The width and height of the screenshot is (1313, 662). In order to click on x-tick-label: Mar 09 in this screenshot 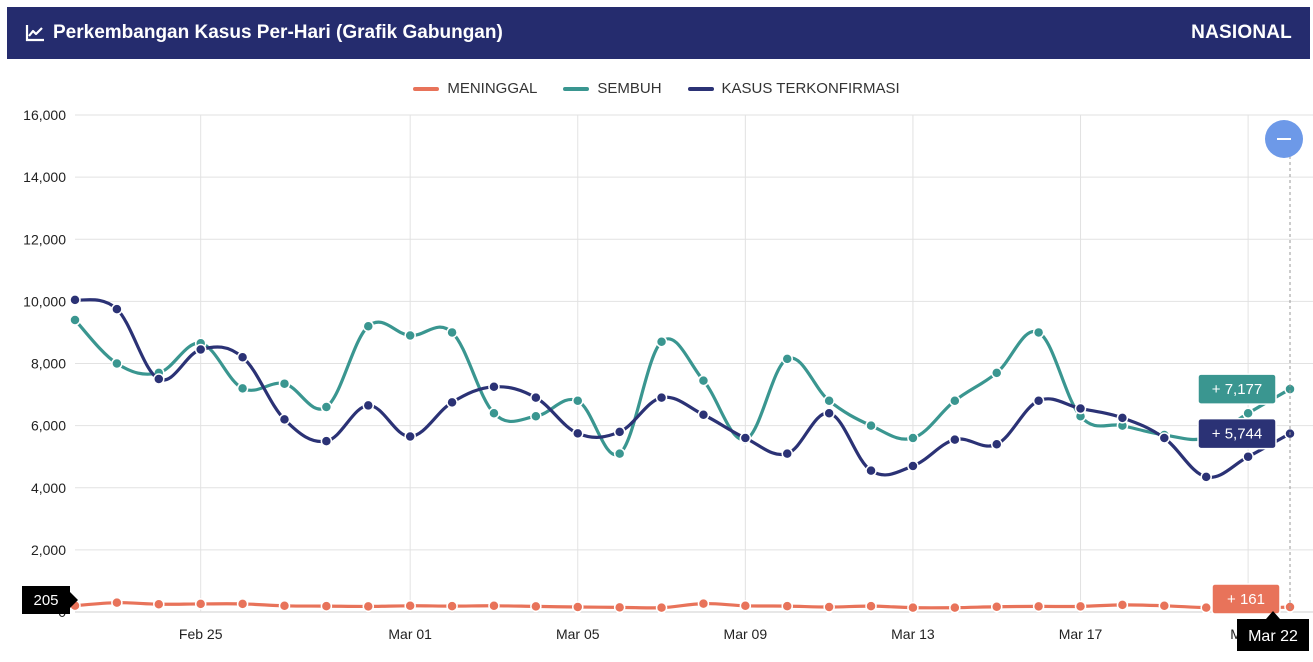, I will do `click(746, 634)`.